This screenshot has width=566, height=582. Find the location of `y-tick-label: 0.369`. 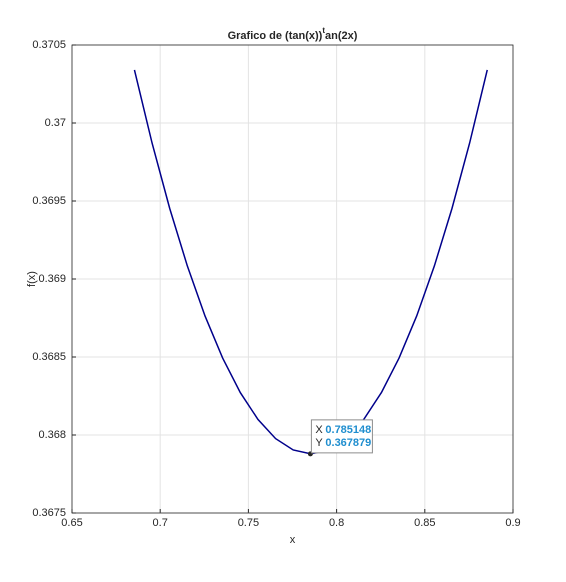

y-tick-label: 0.369 is located at coordinates (52, 279).